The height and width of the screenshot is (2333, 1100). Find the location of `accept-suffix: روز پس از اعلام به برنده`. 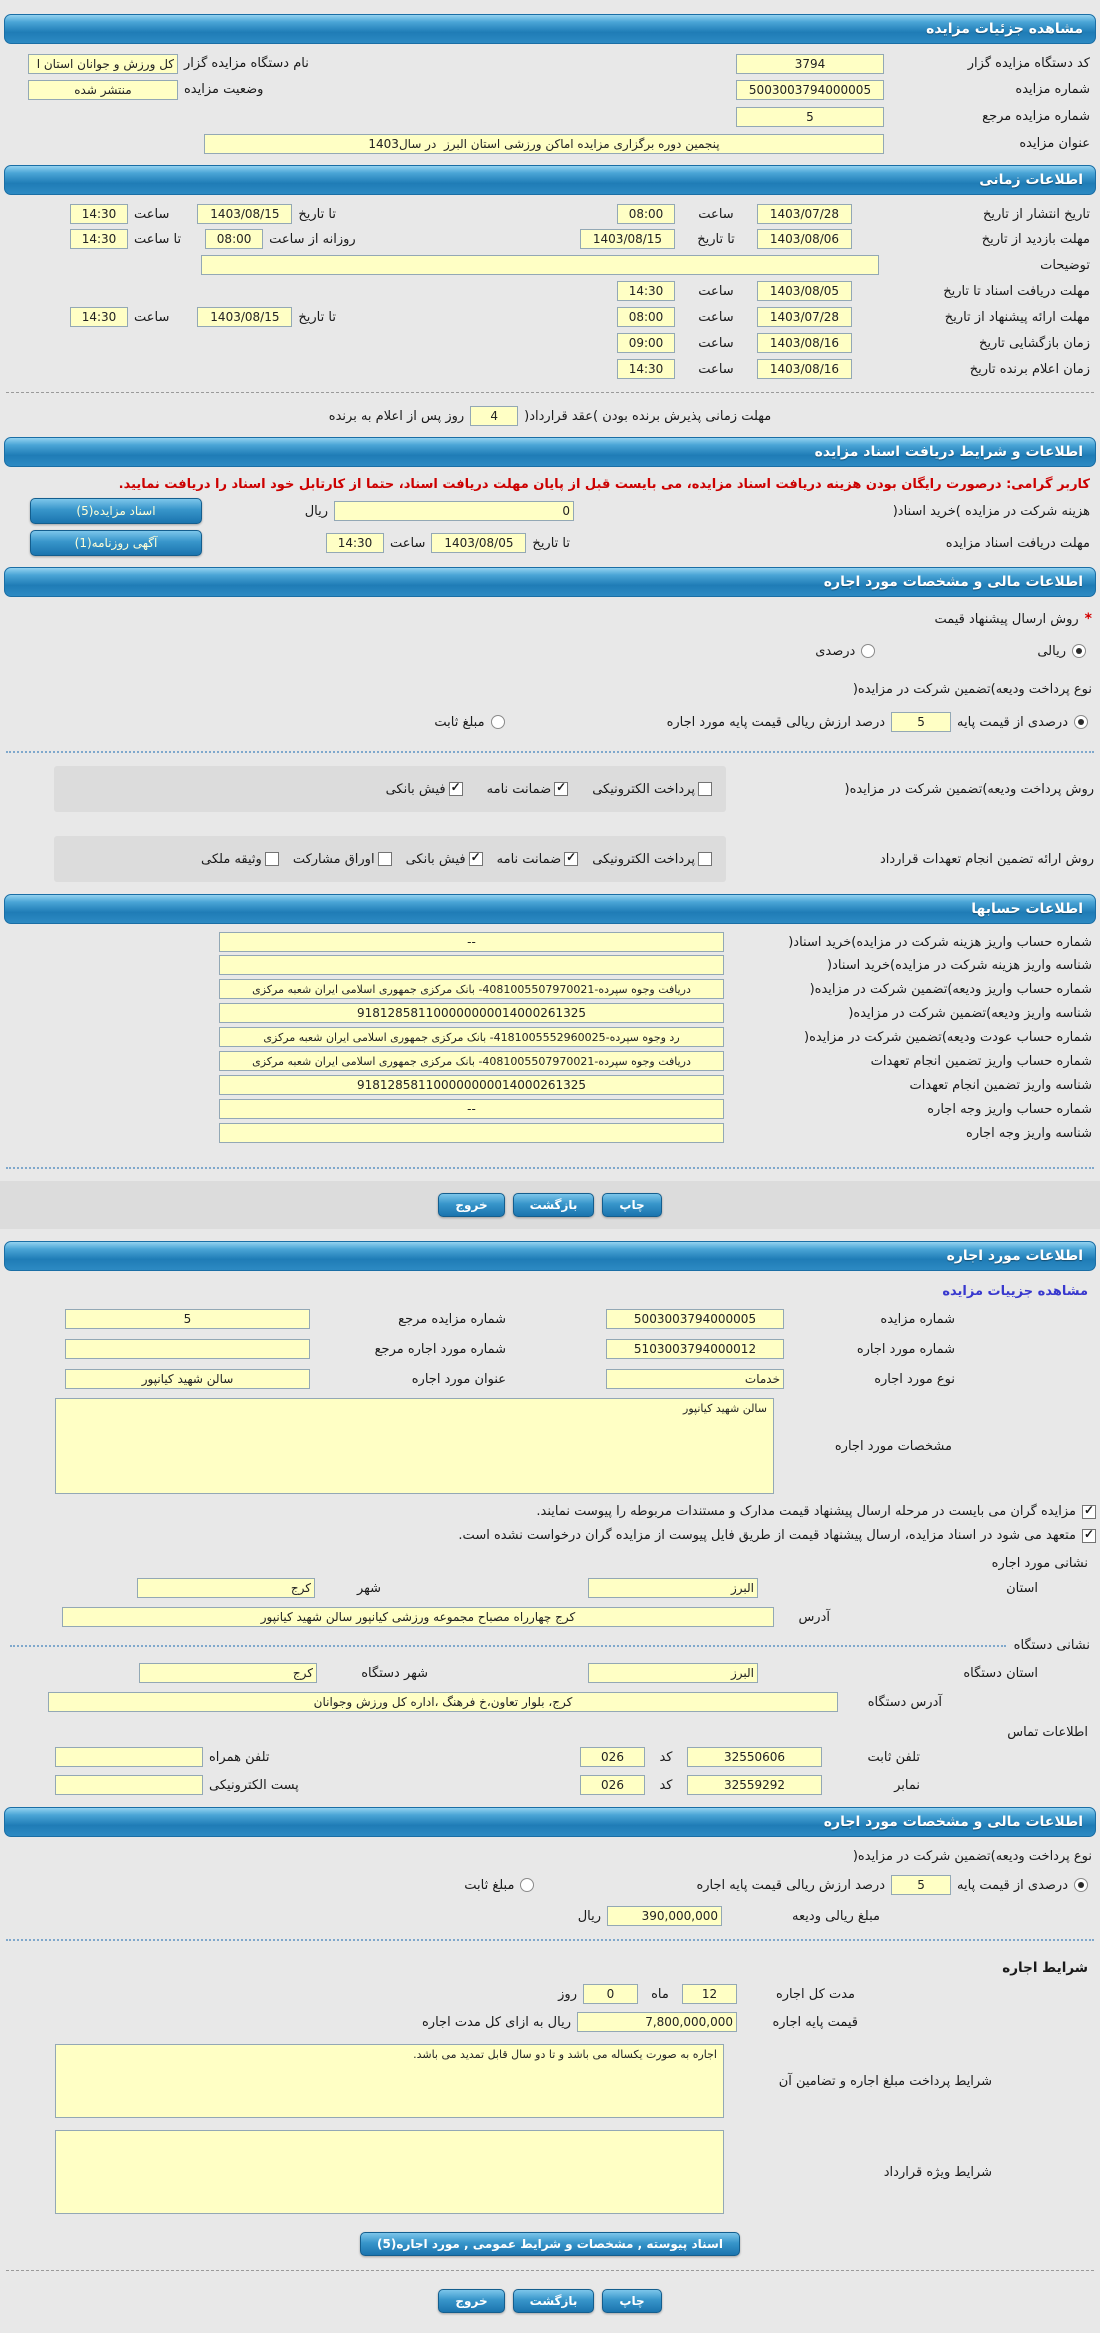

accept-suffix: روز پس از اعلام به برنده is located at coordinates (396, 416).